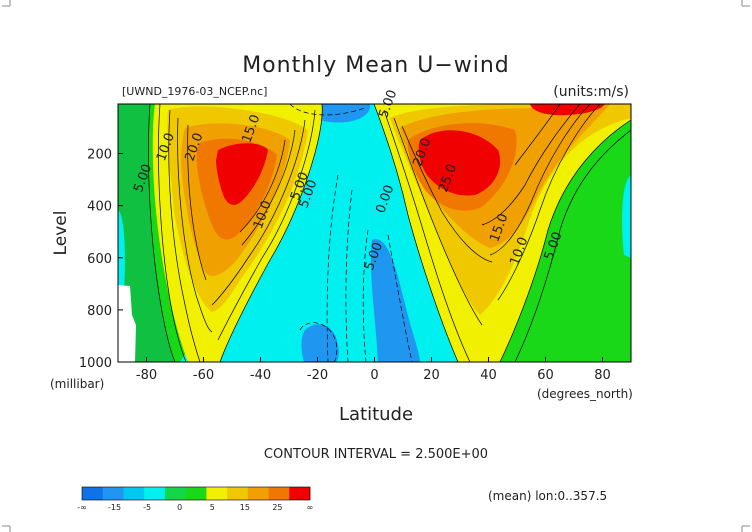 This screenshot has height=532, width=752. Describe the element at coordinates (488, 375) in the screenshot. I see `x-tick-label: 40` at that location.